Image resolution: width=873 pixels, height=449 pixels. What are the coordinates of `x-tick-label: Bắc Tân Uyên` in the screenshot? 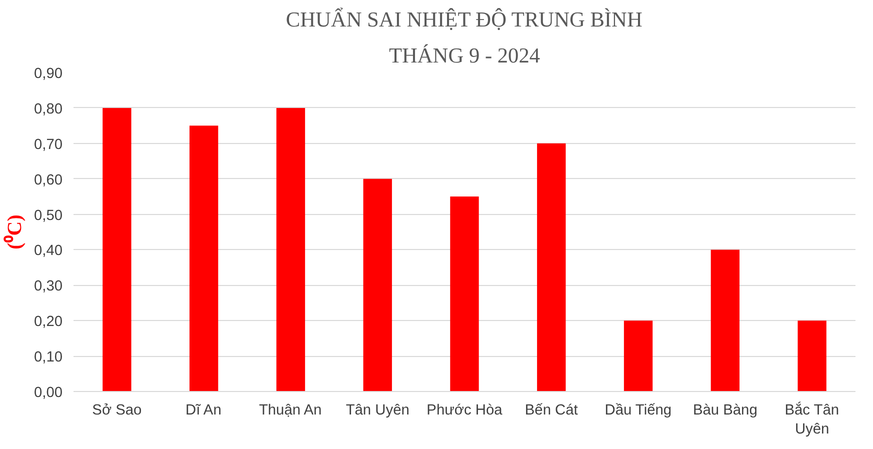 It's located at (812, 420).